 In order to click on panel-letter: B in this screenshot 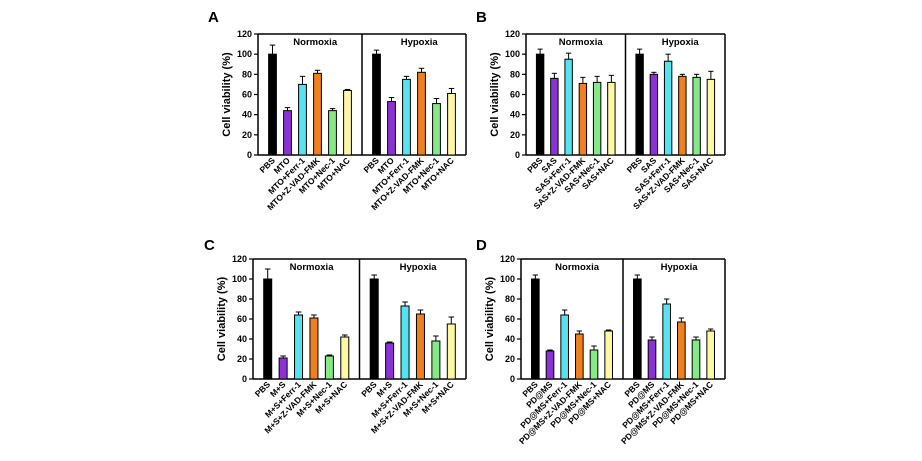, I will do `click(481, 17)`.